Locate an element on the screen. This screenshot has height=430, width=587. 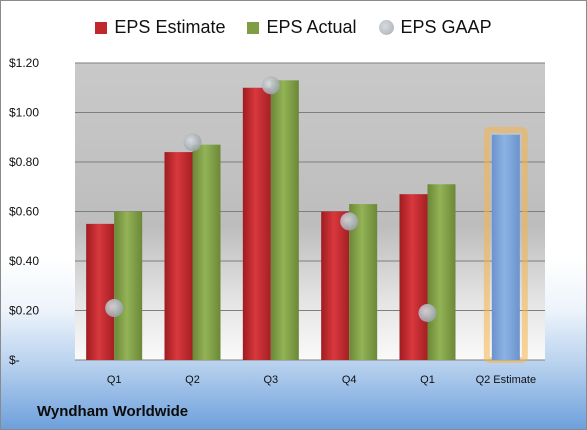
y-tick-label: $0.20 is located at coordinates (24, 311).